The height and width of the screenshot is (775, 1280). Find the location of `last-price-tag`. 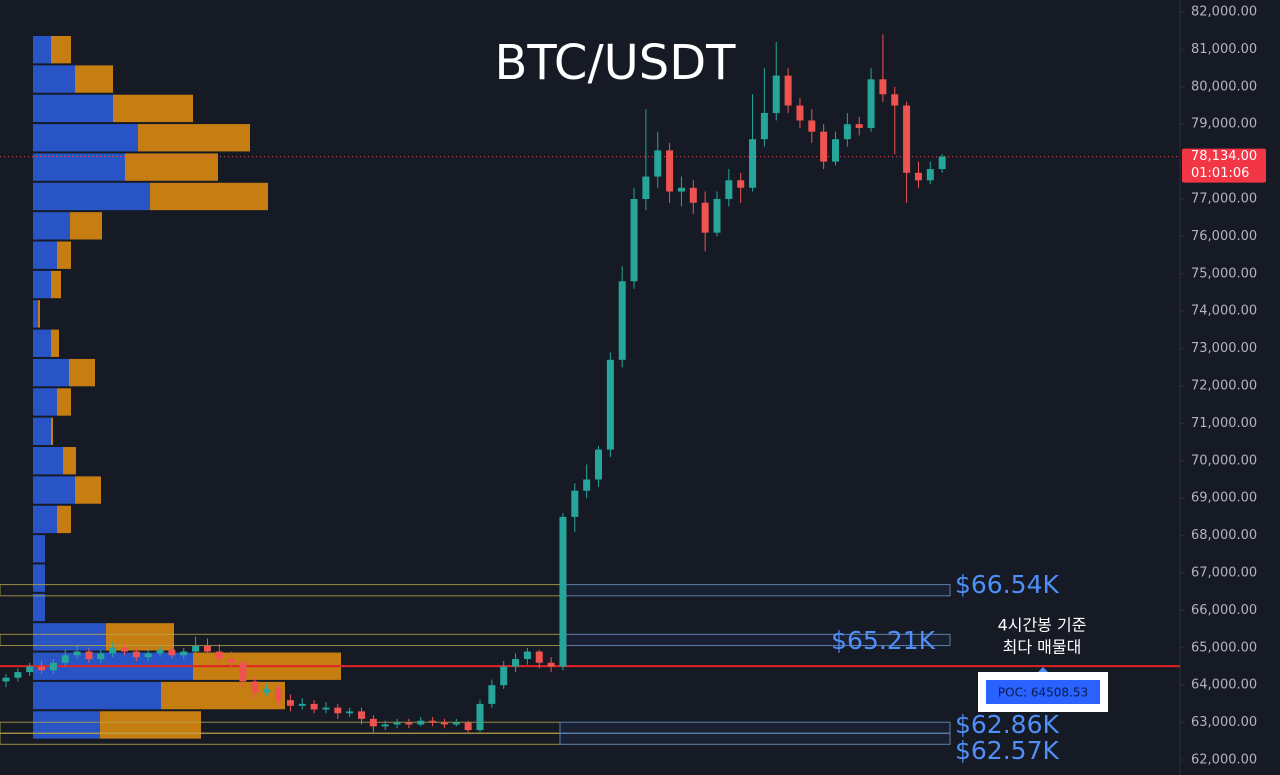

last-price-tag is located at coordinates (1224, 165).